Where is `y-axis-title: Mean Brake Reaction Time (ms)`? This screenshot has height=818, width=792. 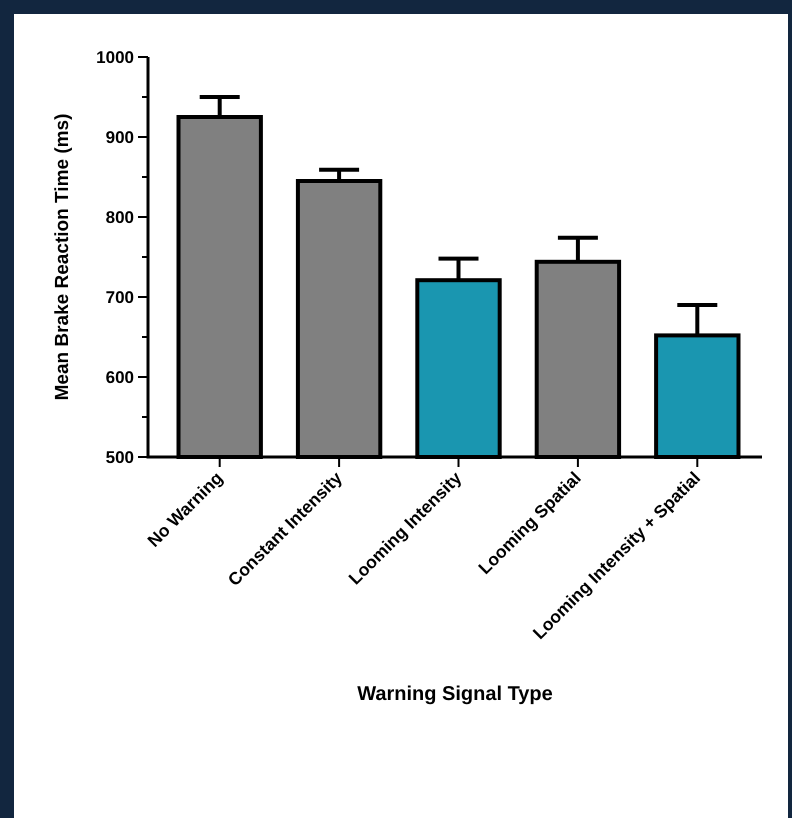 y-axis-title: Mean Brake Reaction Time (ms) is located at coordinates (62, 257).